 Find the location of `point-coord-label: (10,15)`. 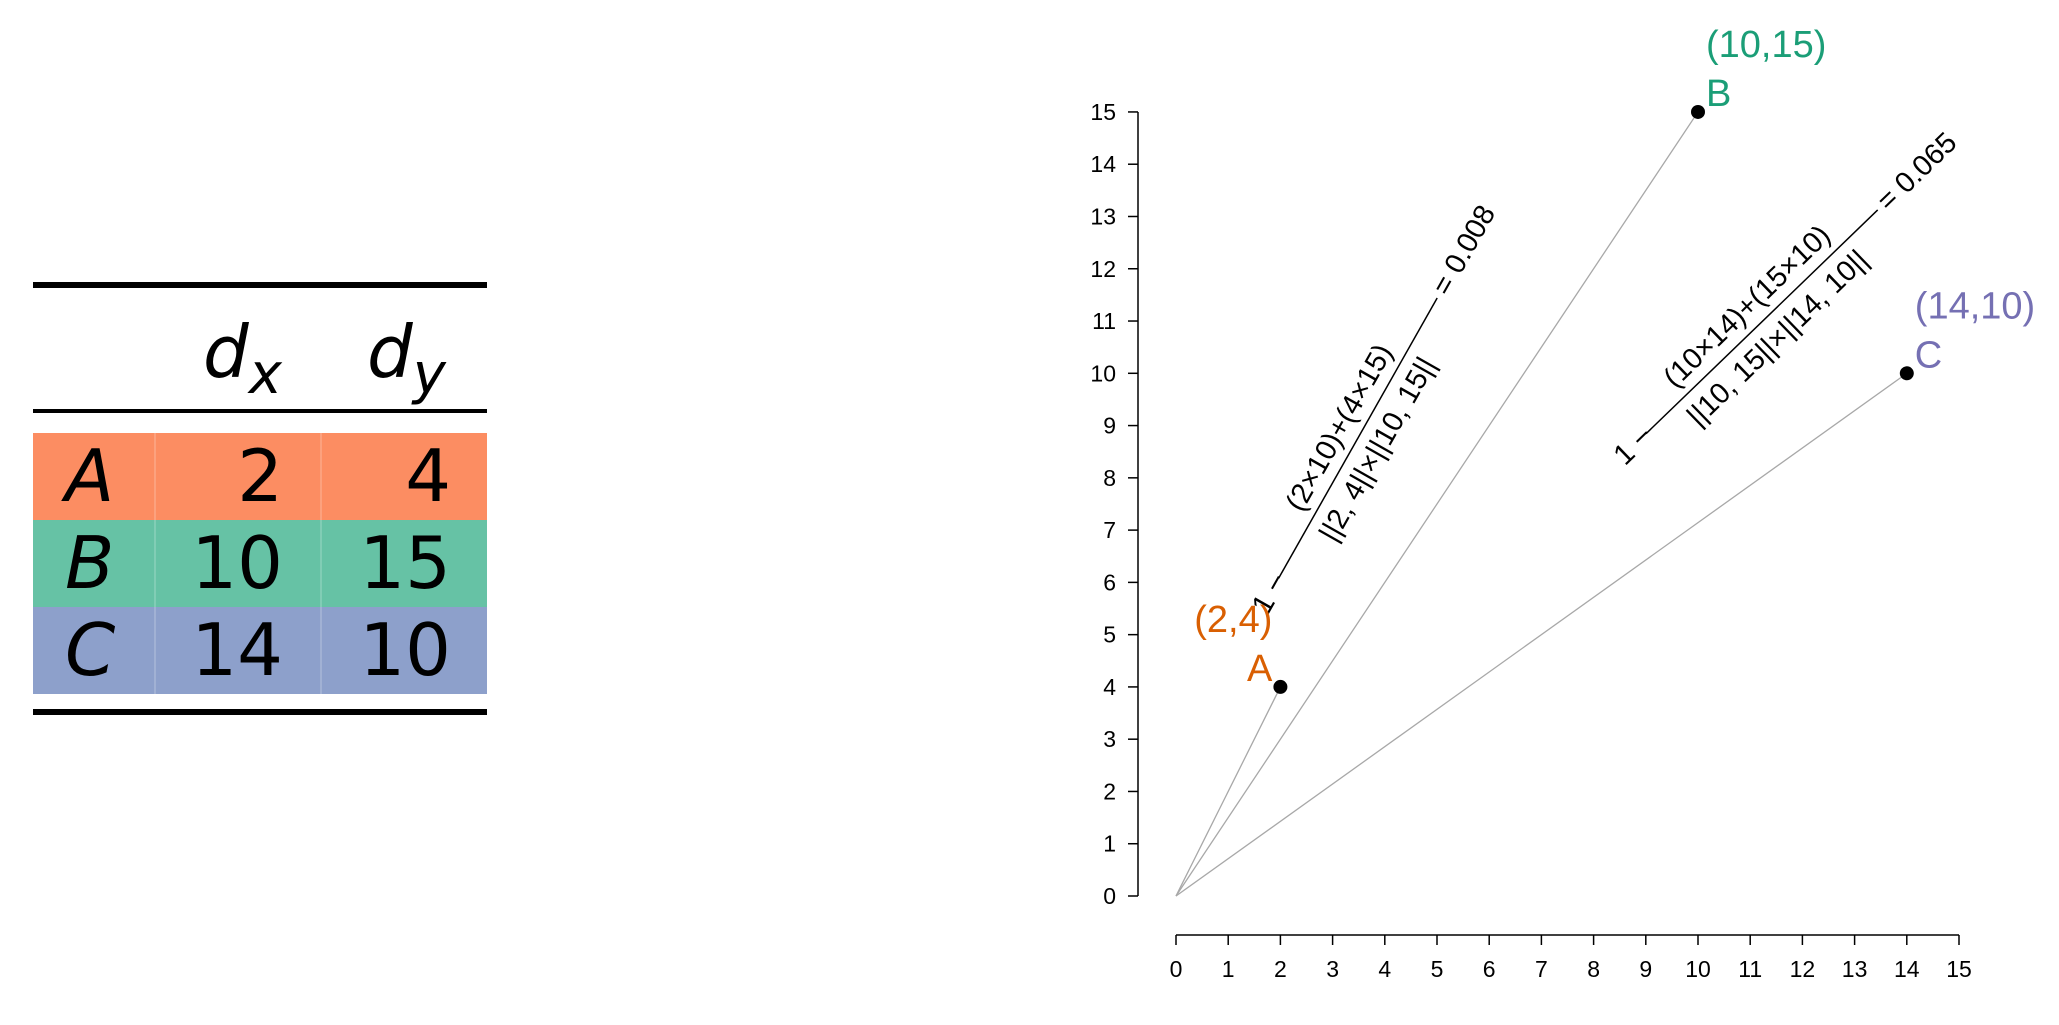

point-coord-label: (10,15) is located at coordinates (1766, 45).